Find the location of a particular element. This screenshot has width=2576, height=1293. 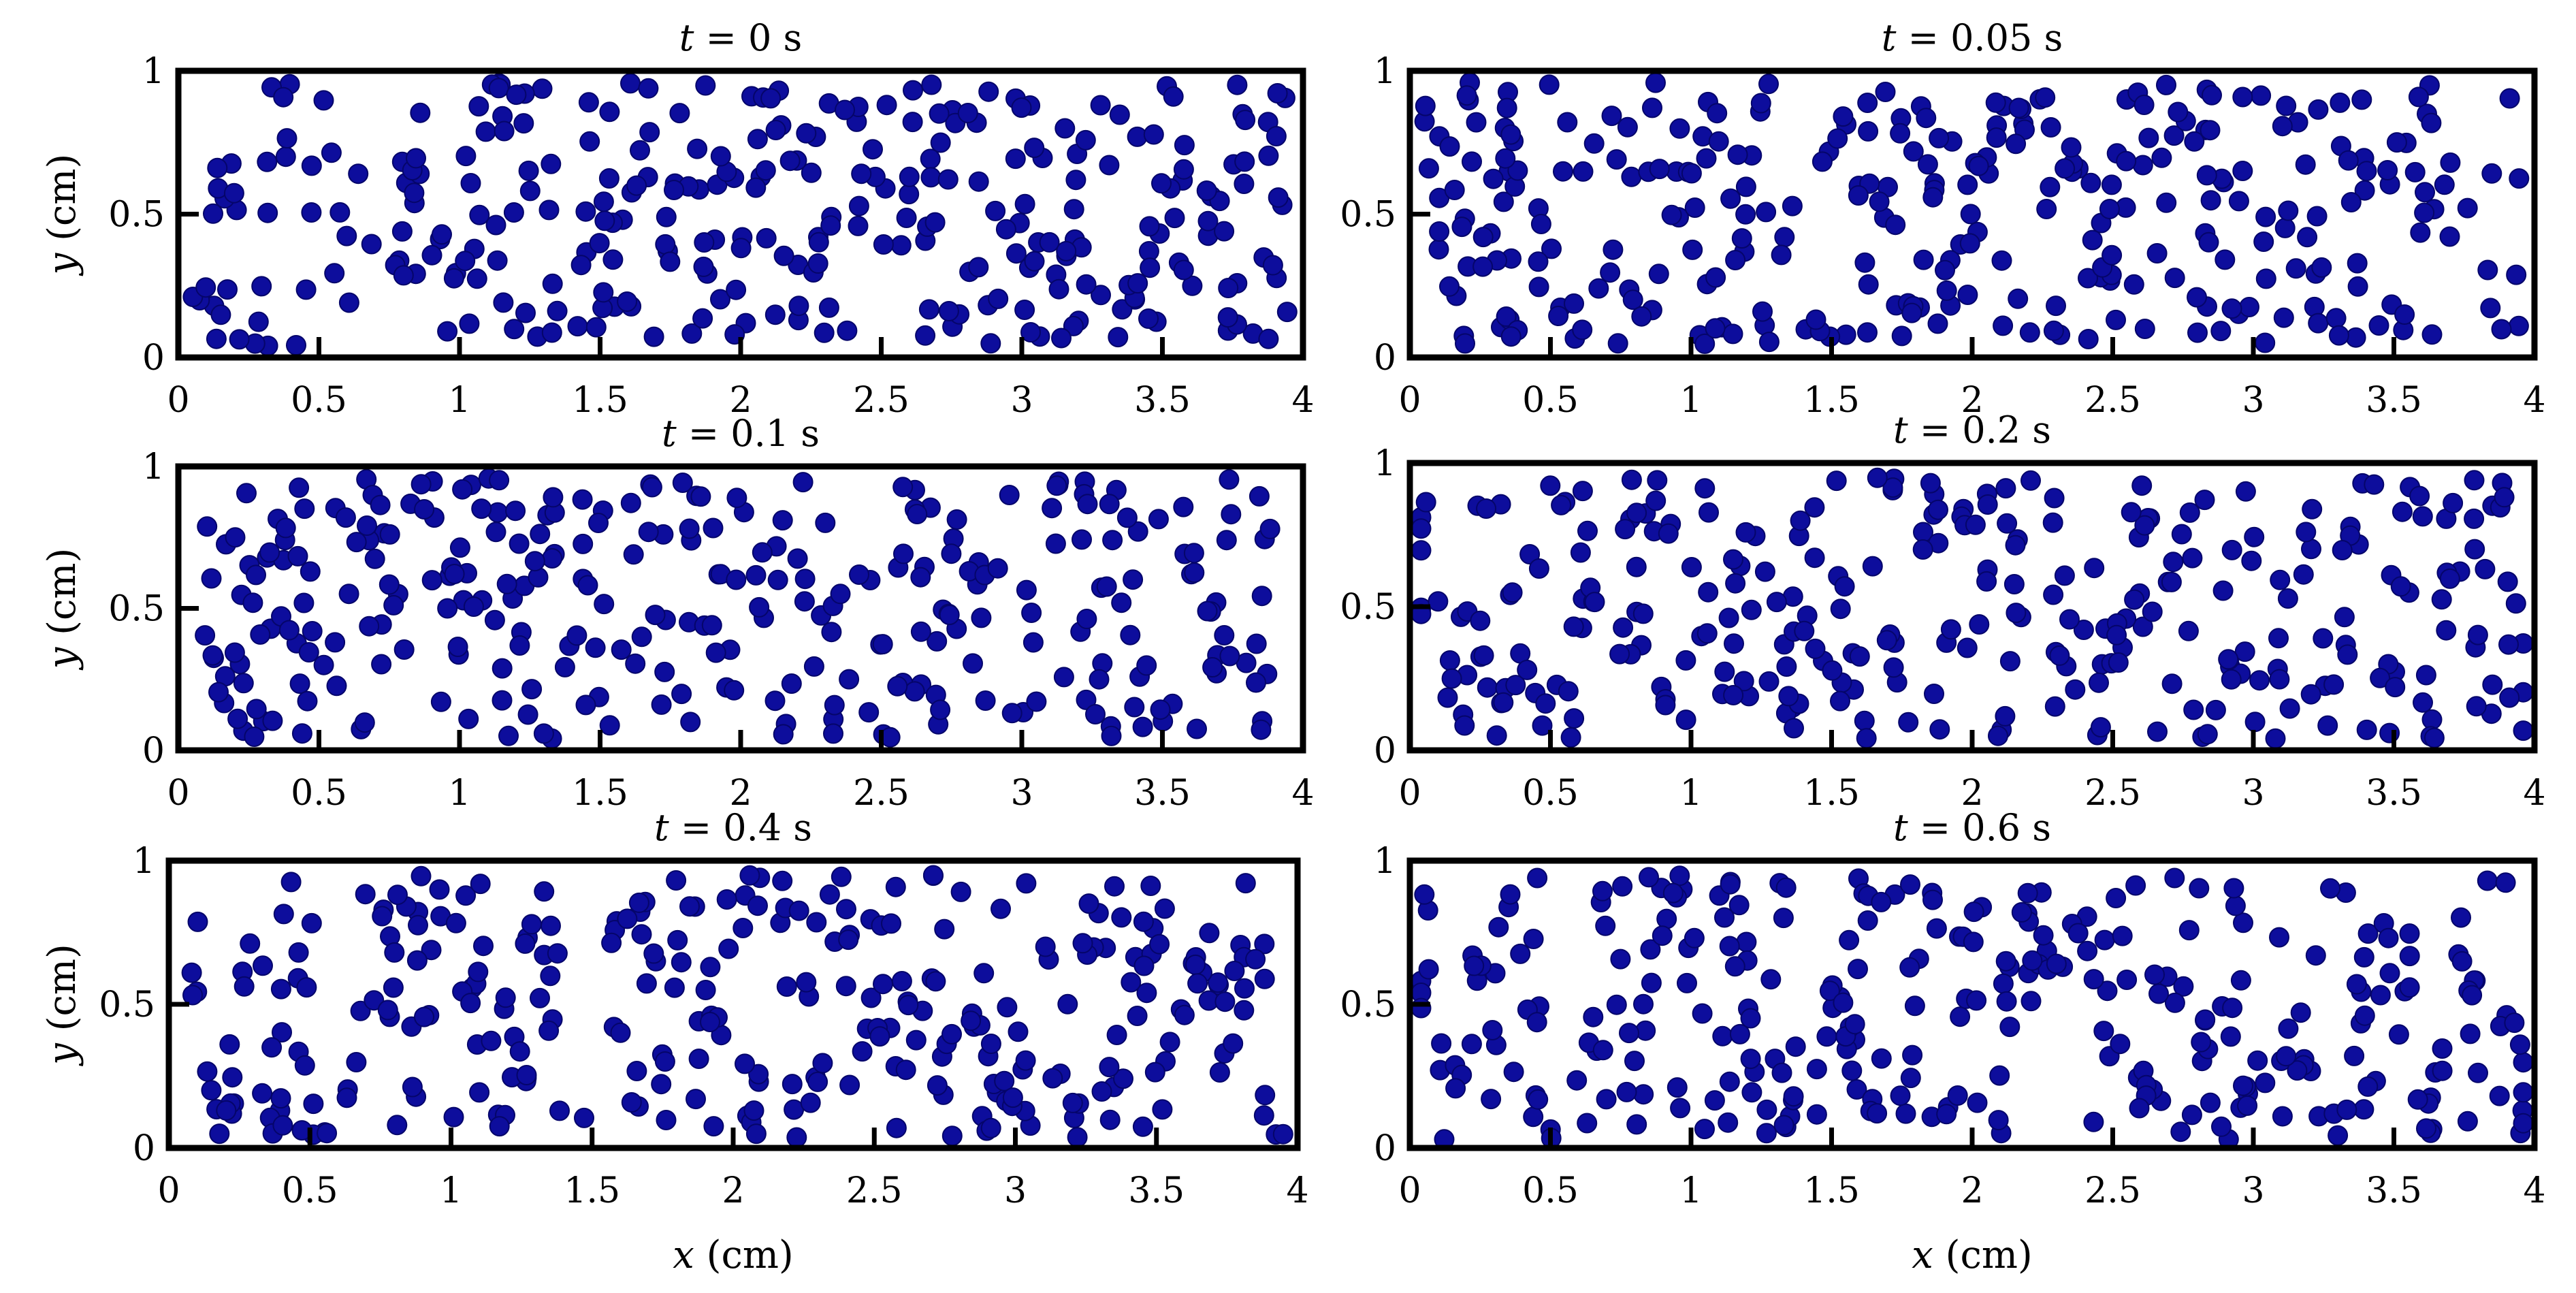

x-tick-label: 1 is located at coordinates (451, 1190).